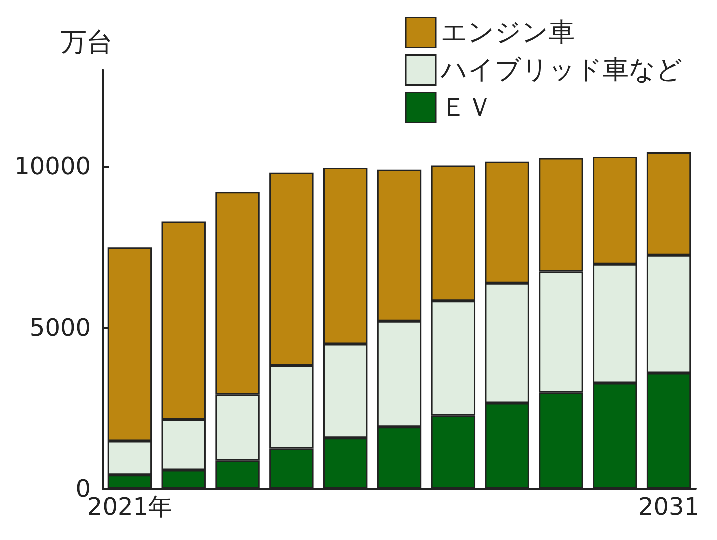  I want to click on legend-label: エンジン車, so click(508, 33).